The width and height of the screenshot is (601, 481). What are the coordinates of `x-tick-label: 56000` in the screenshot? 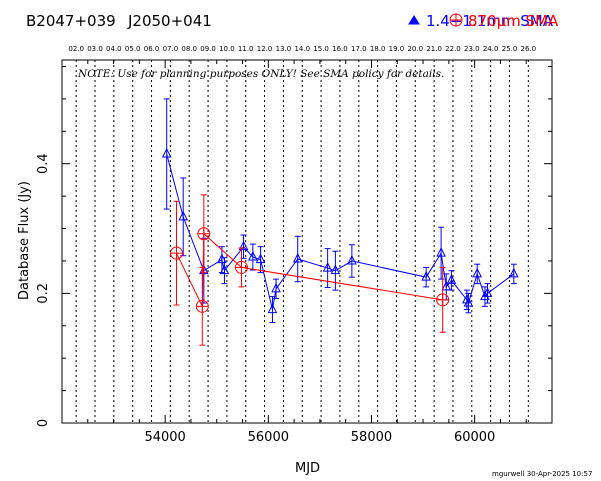 It's located at (268, 437).